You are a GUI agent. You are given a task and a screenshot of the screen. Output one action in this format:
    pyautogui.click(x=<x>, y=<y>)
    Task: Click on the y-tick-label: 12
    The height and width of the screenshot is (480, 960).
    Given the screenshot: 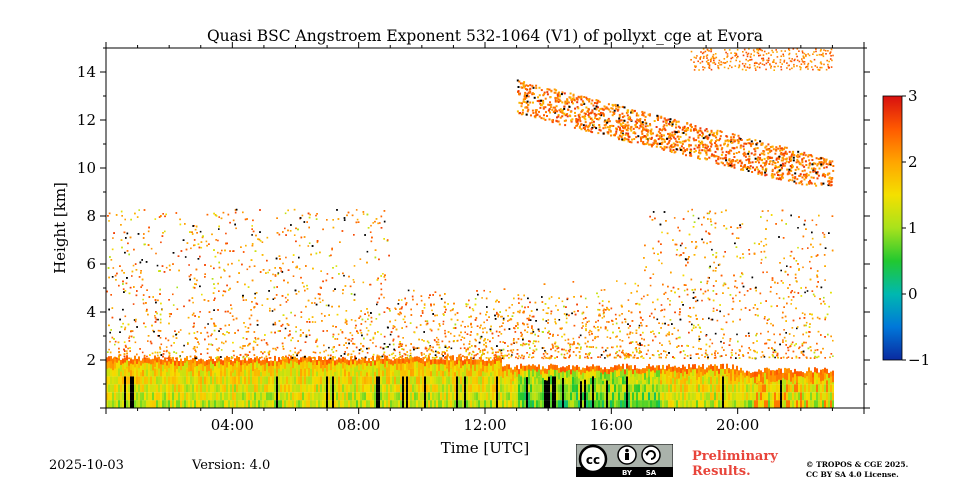 What is the action you would take?
    pyautogui.click(x=86, y=120)
    